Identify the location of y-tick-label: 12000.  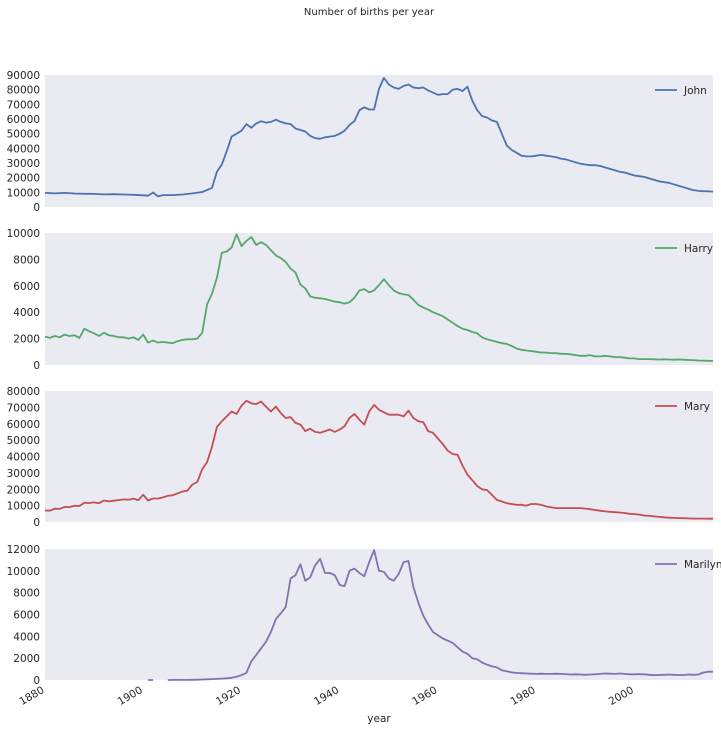
(23, 550).